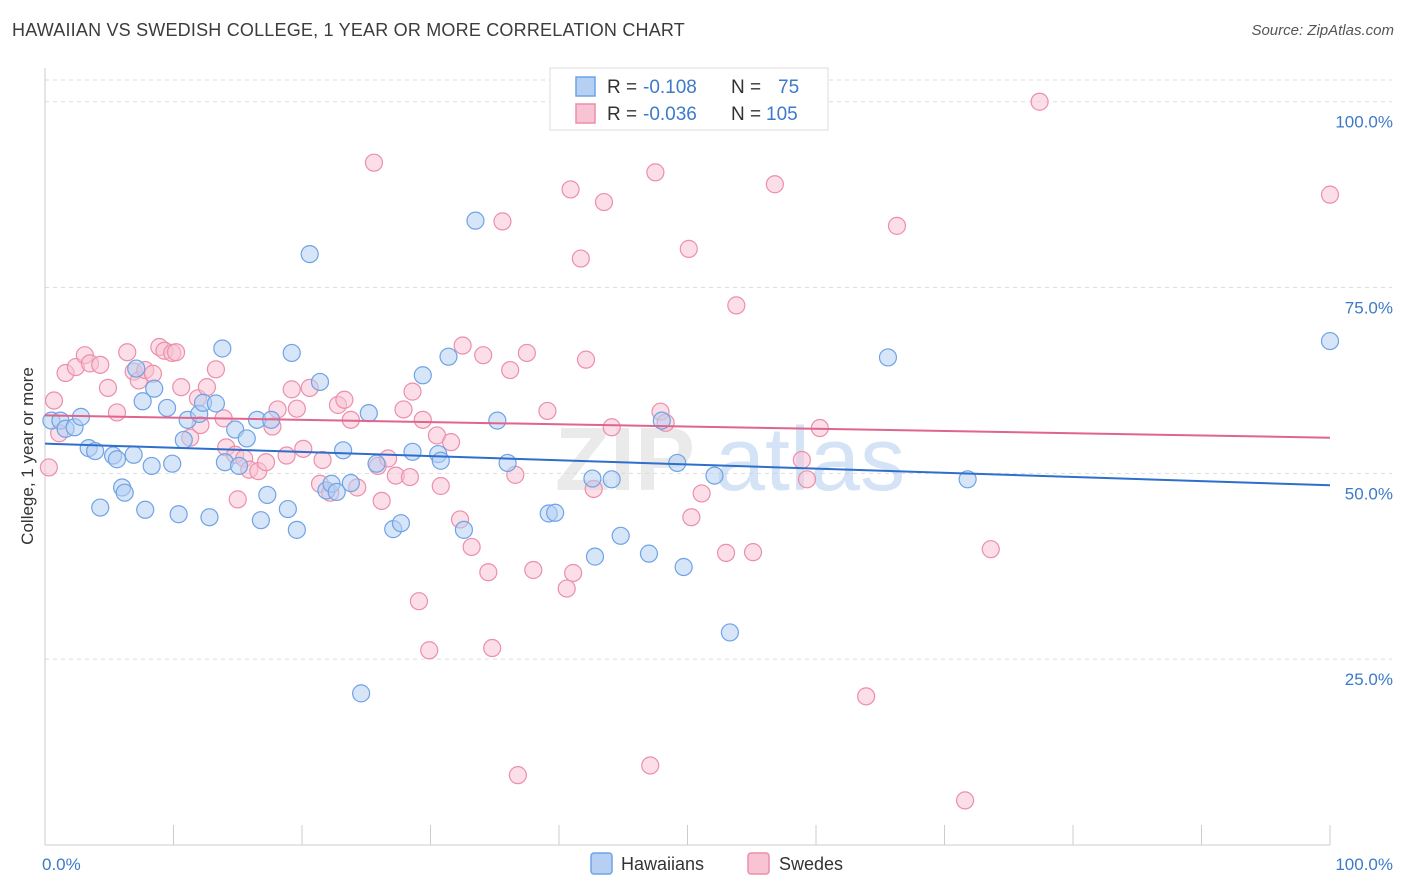  What do you see at coordinates (622, 87) in the screenshot?
I see `legend-r-label-1: R =` at bounding box center [622, 87].